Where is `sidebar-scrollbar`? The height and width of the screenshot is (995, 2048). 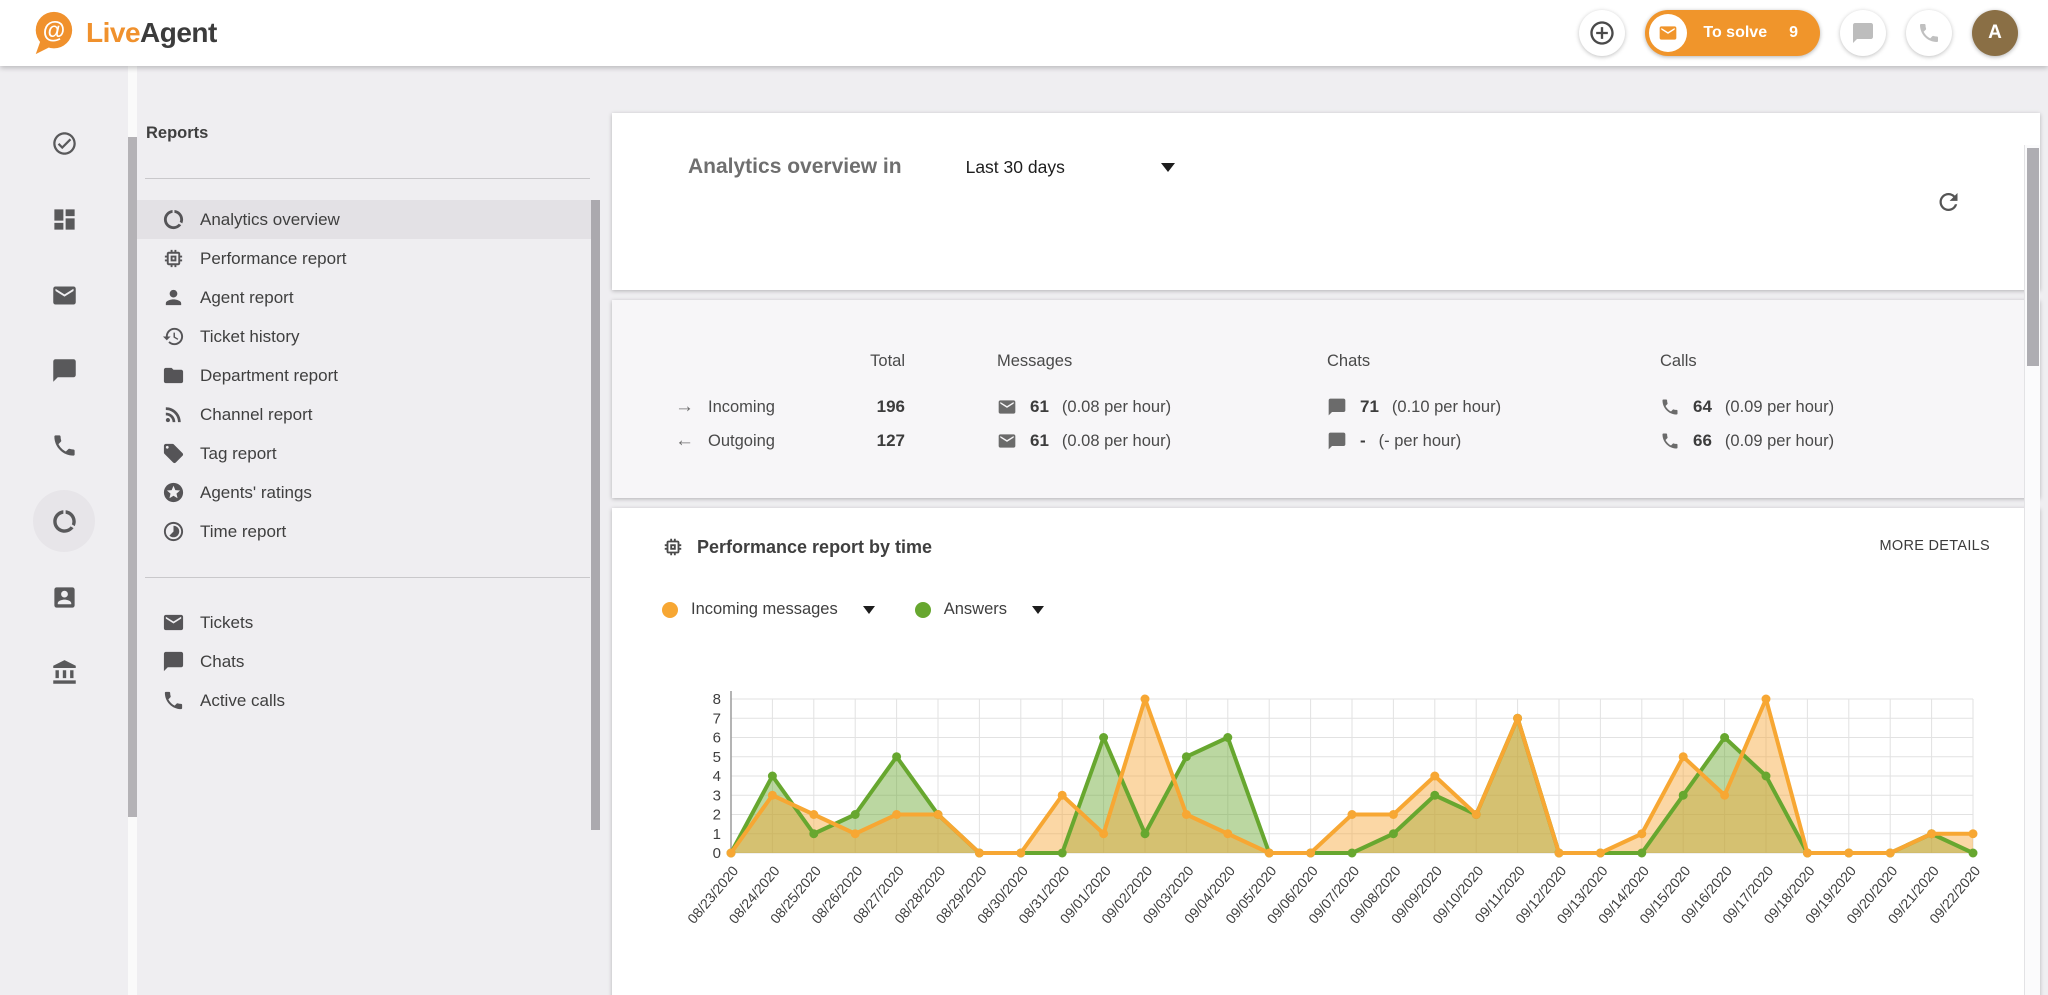 sidebar-scrollbar is located at coordinates (595, 530).